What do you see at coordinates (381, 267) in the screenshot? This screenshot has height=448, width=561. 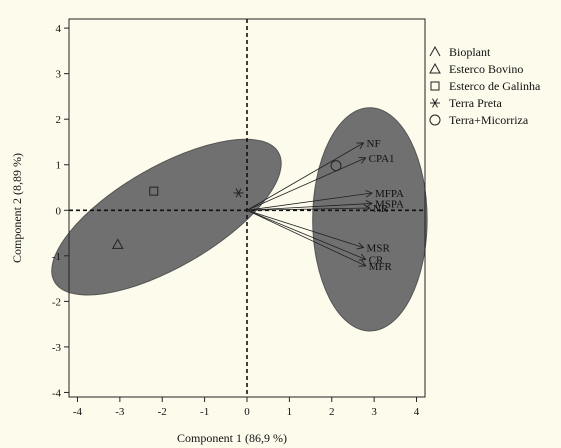 I see `vector-label: MFR` at bounding box center [381, 267].